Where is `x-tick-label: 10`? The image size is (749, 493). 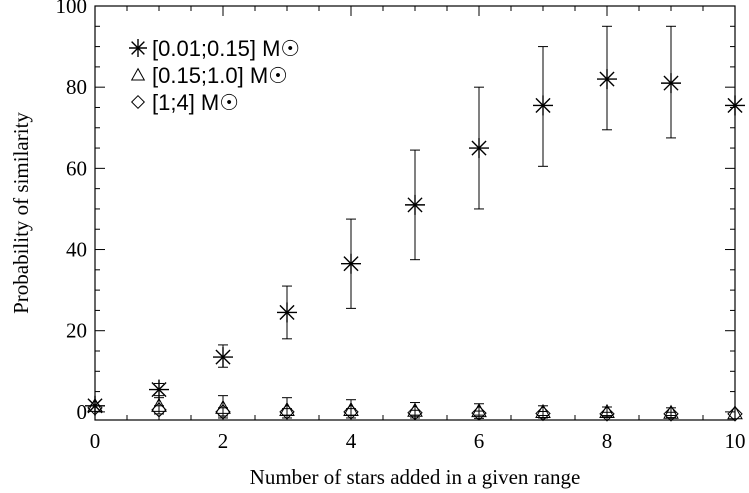
x-tick-label: 10 is located at coordinates (735, 441).